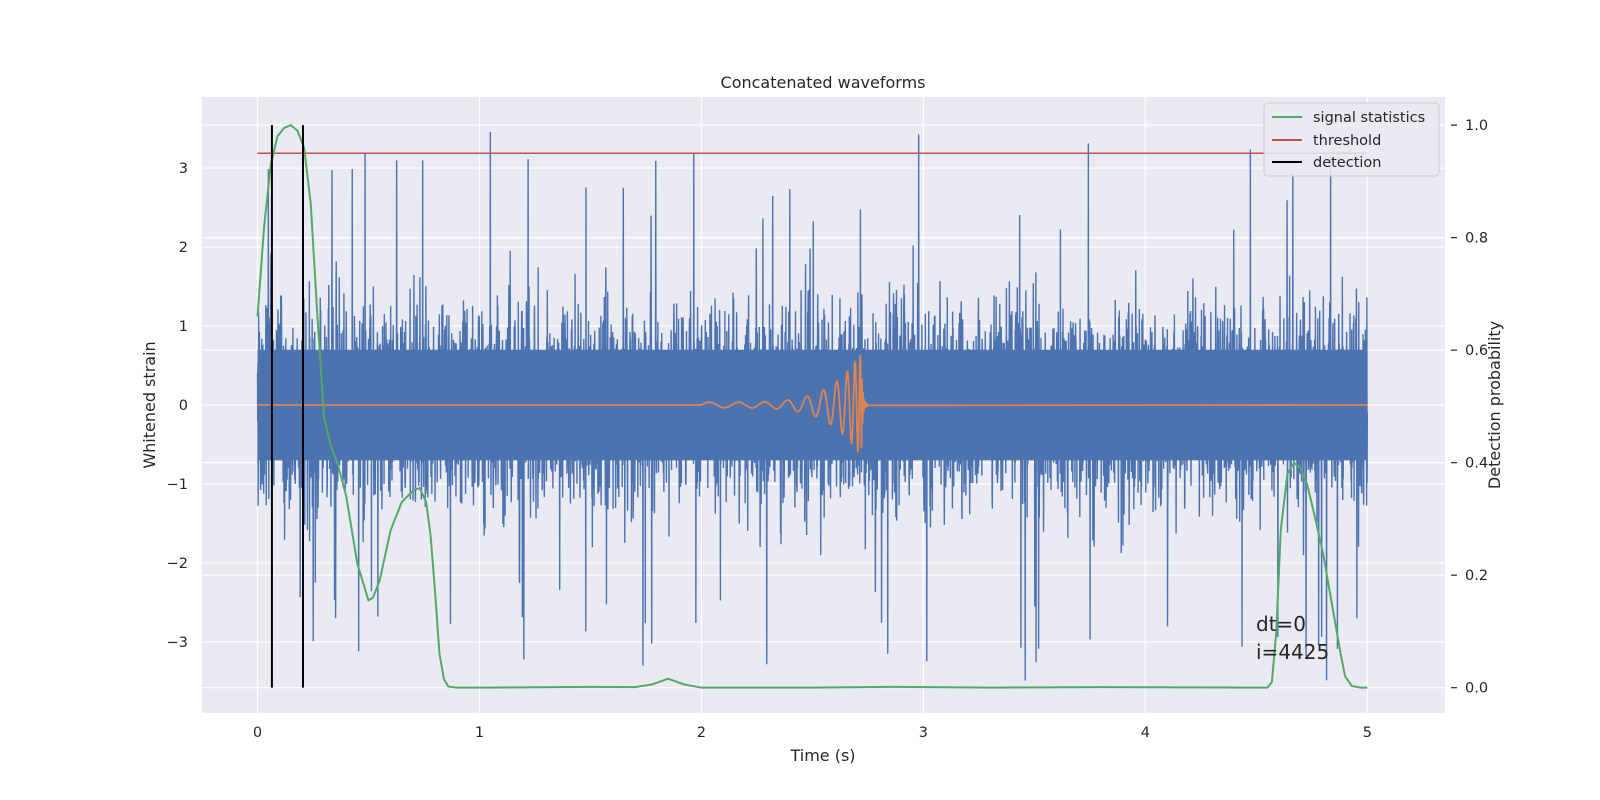  What do you see at coordinates (1292, 652) in the screenshot?
I see `annotation-index: i=4425` at bounding box center [1292, 652].